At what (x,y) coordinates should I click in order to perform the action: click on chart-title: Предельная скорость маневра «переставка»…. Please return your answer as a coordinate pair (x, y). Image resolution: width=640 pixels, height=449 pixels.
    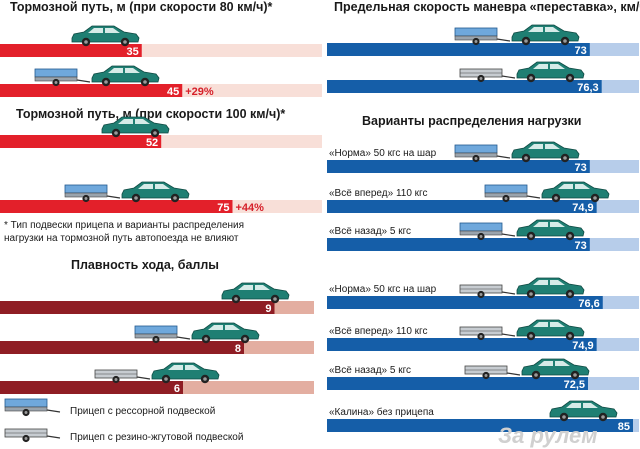
    Looking at the image, I should click on (487, 7).